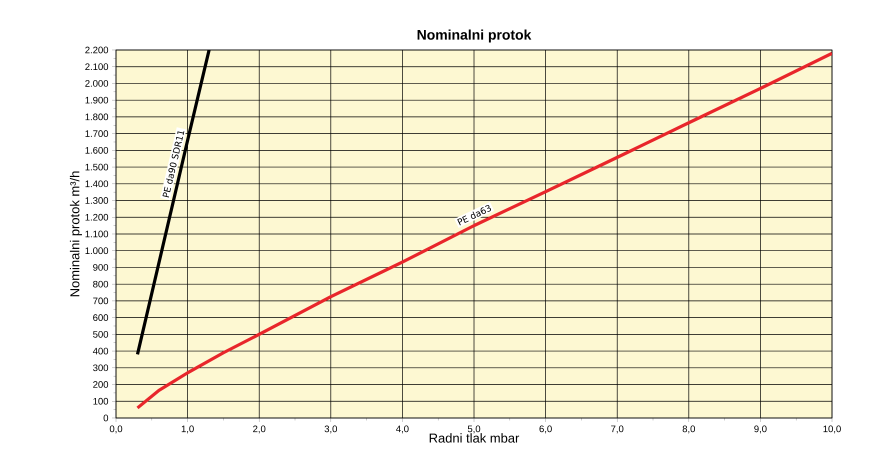 This screenshot has height=450, width=870. Describe the element at coordinates (475, 438) in the screenshot. I see `x-axis-title: Radni tlak mbar` at that location.